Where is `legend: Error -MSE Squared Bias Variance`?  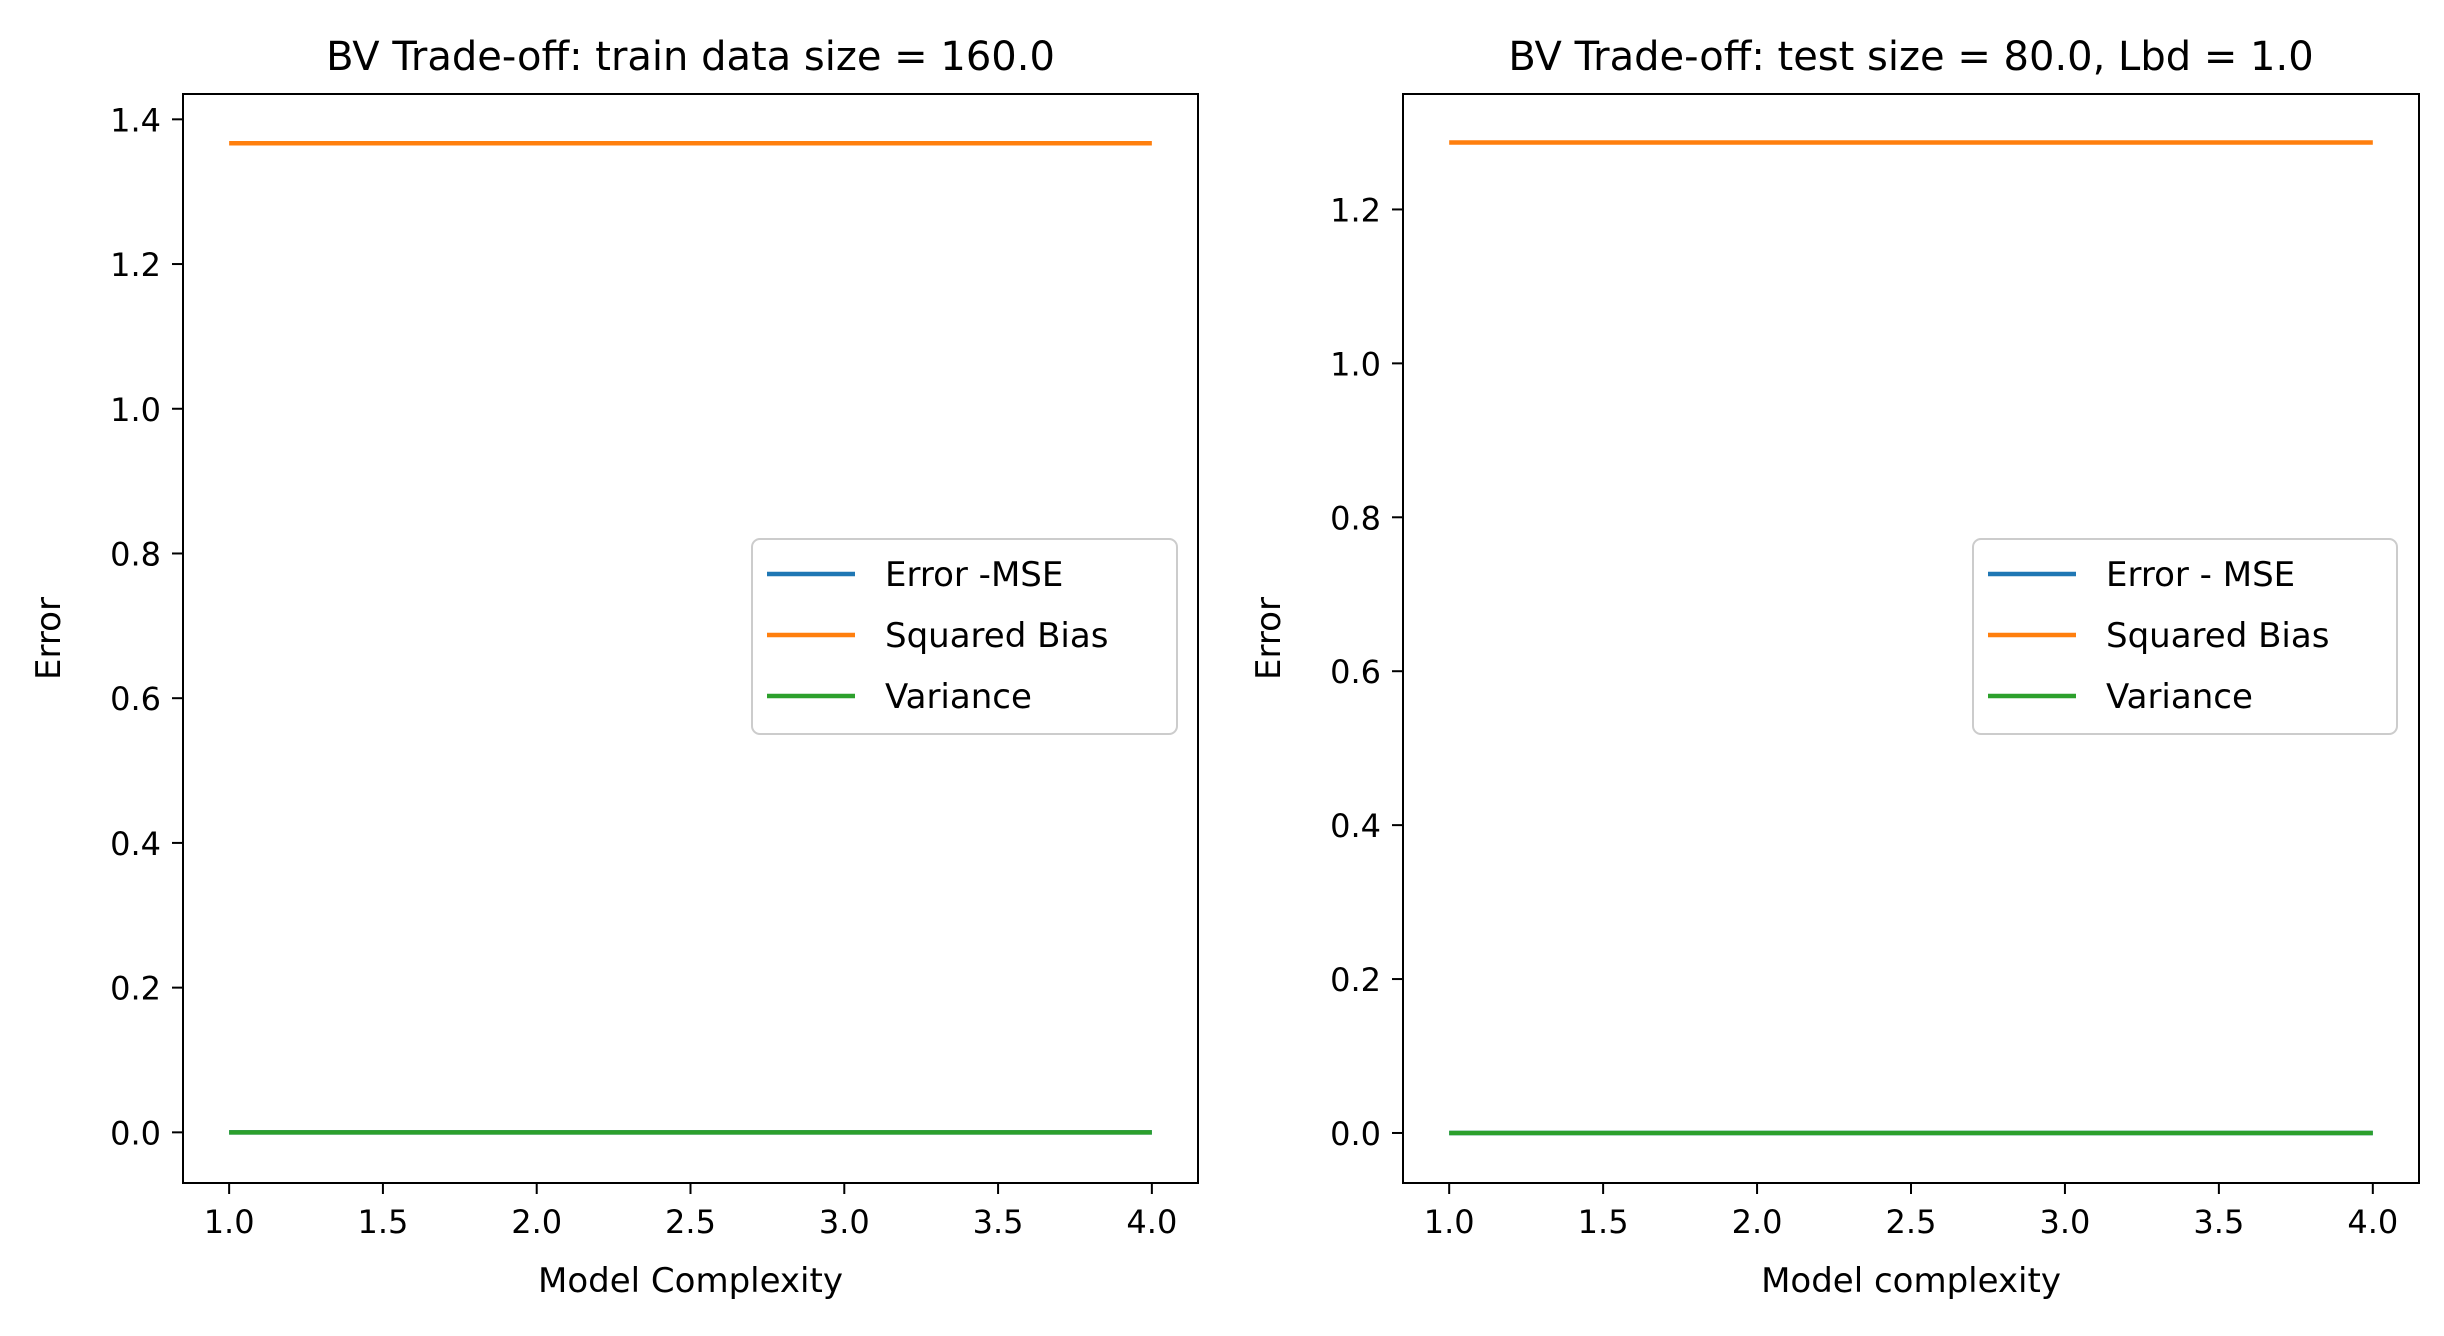 legend: Error -MSE Squared Bias Variance is located at coordinates (964, 636).